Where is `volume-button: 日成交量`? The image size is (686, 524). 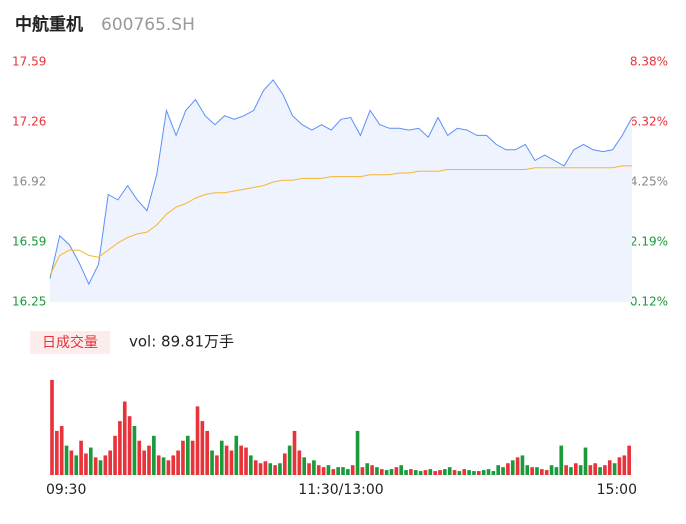 volume-button: 日成交量 is located at coordinates (70, 342).